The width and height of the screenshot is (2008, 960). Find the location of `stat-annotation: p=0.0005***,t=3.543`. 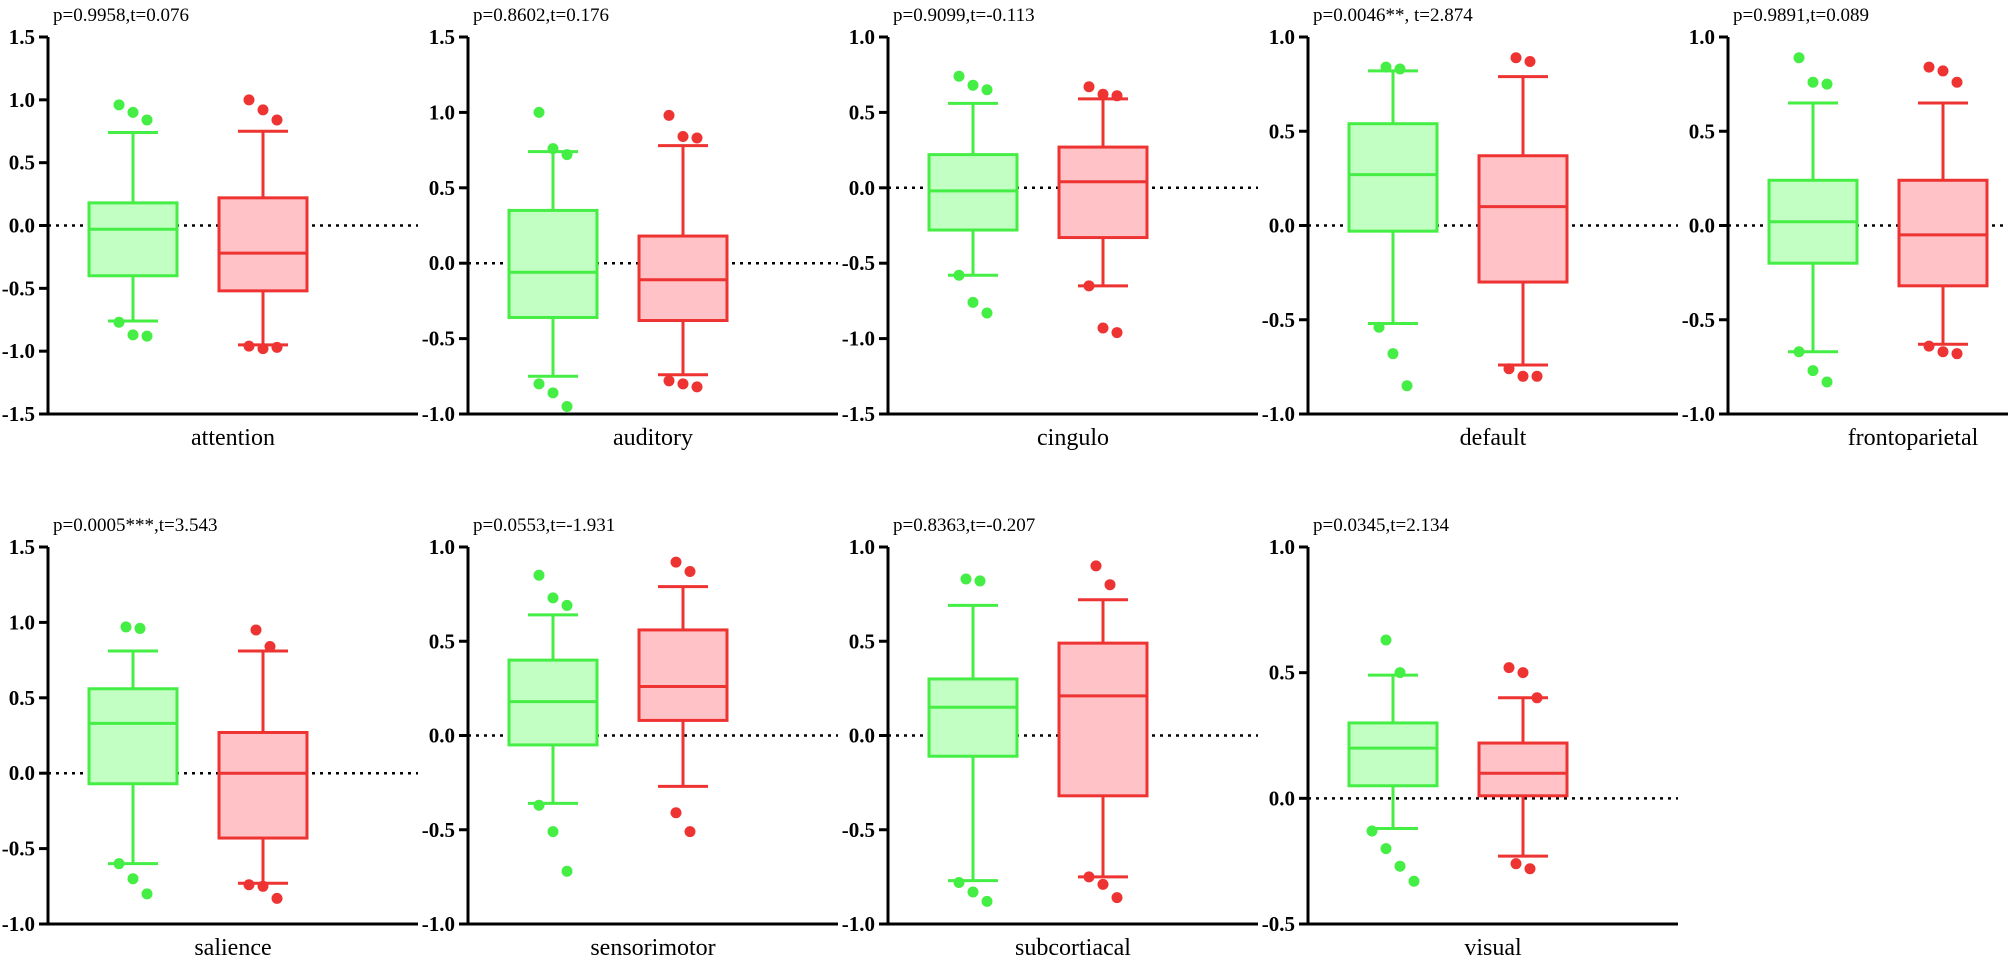

stat-annotation: p=0.0005***,t=3.543 is located at coordinates (135, 525).